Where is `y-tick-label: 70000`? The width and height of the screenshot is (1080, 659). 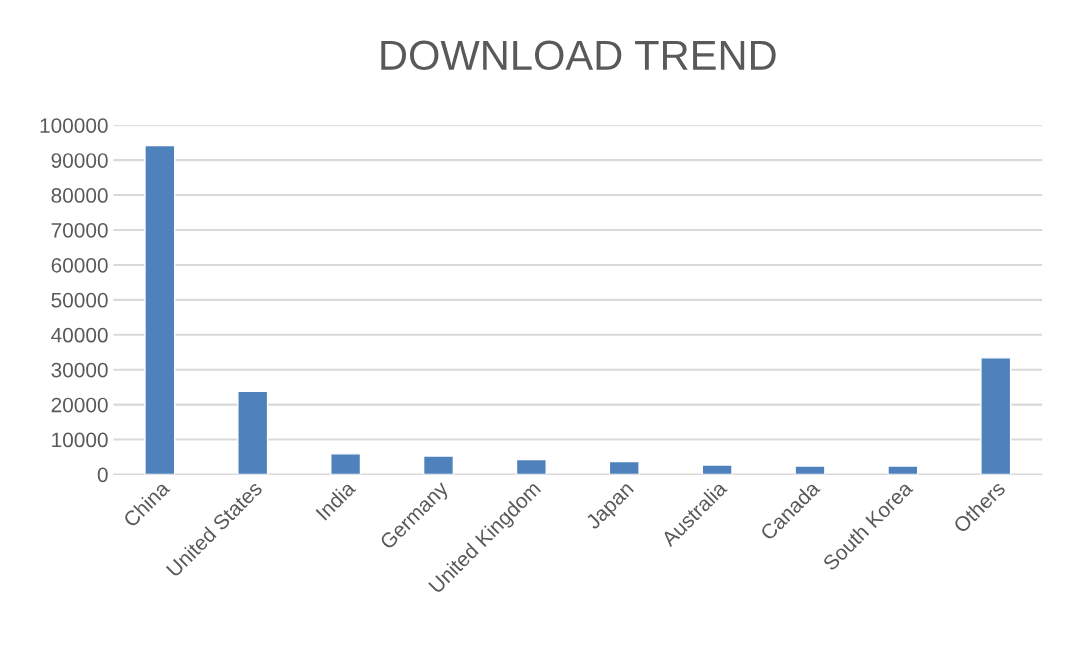 y-tick-label: 70000 is located at coordinates (79, 230).